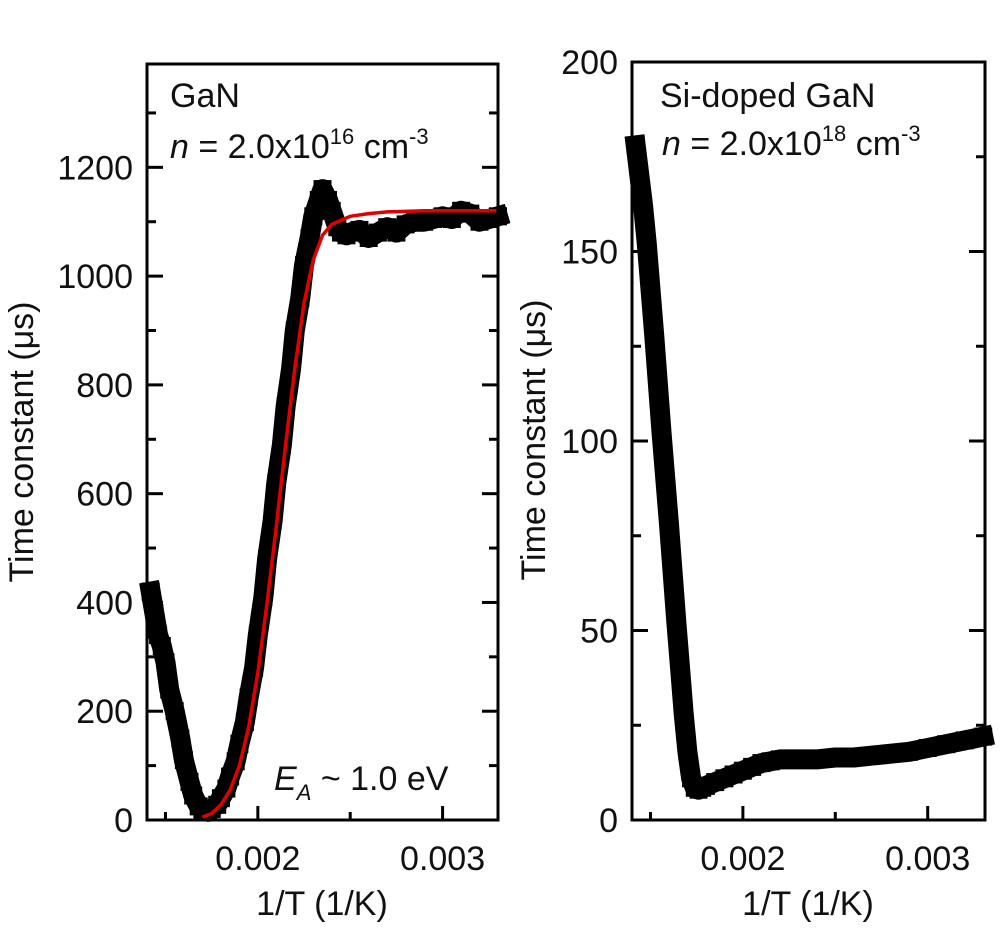 Image resolution: width=1004 pixels, height=931 pixels. What do you see at coordinates (104, 712) in the screenshot?
I see `gan-y-tick-label: 200` at bounding box center [104, 712].